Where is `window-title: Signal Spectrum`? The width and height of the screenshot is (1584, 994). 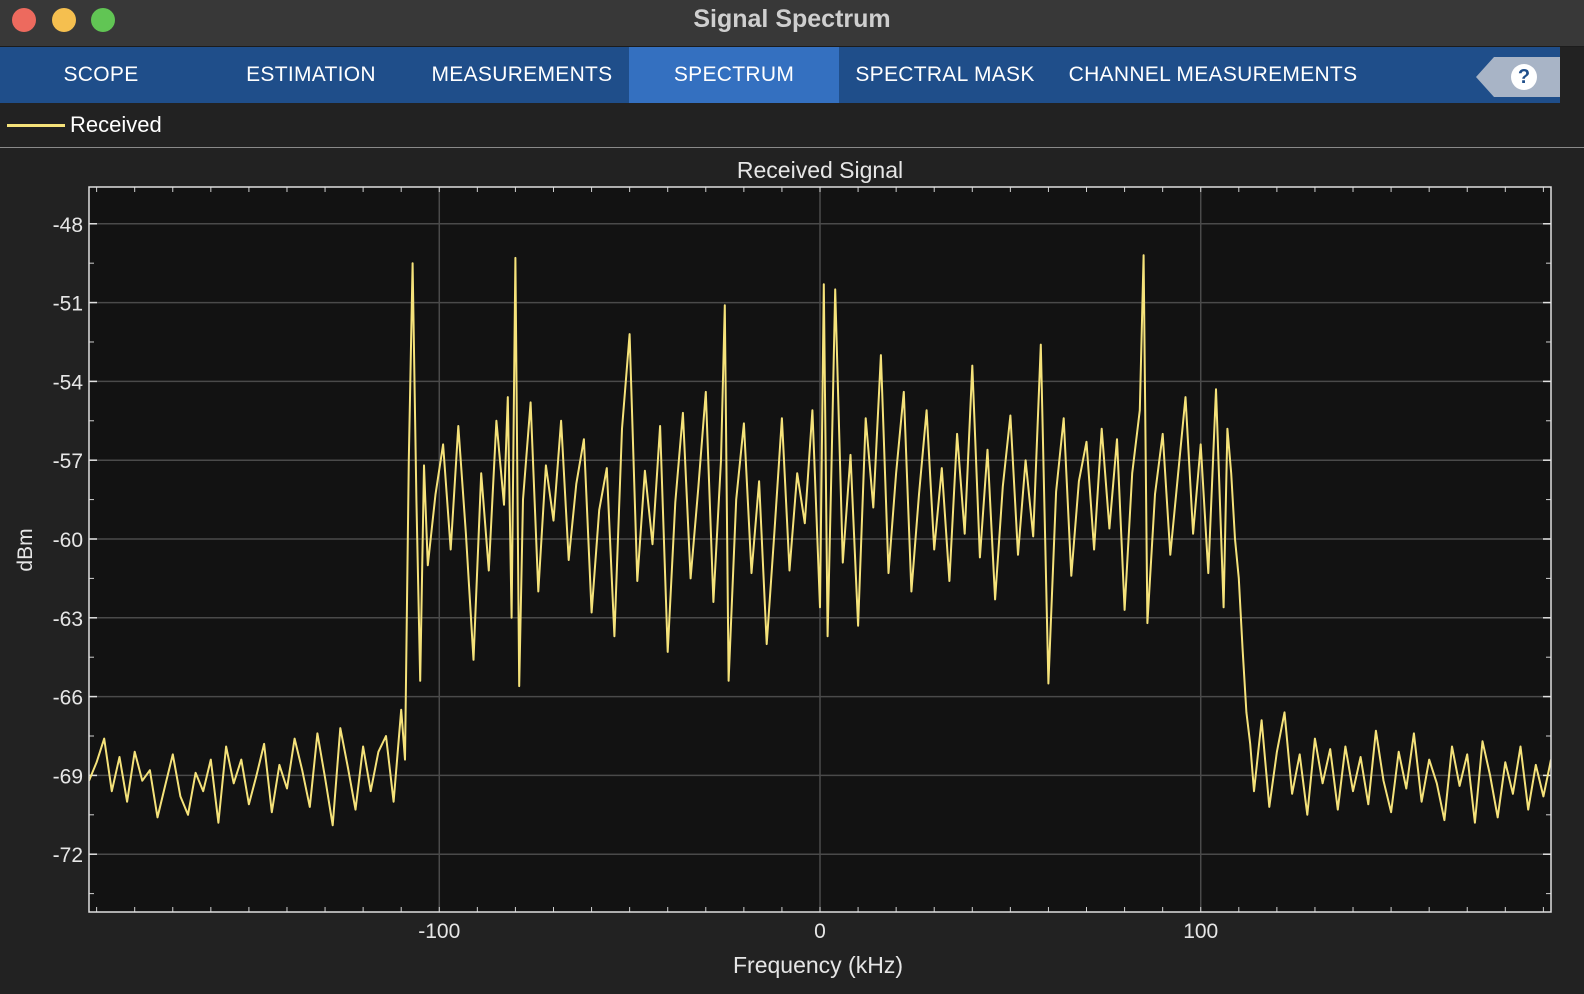 window-title: Signal Spectrum is located at coordinates (792, 19).